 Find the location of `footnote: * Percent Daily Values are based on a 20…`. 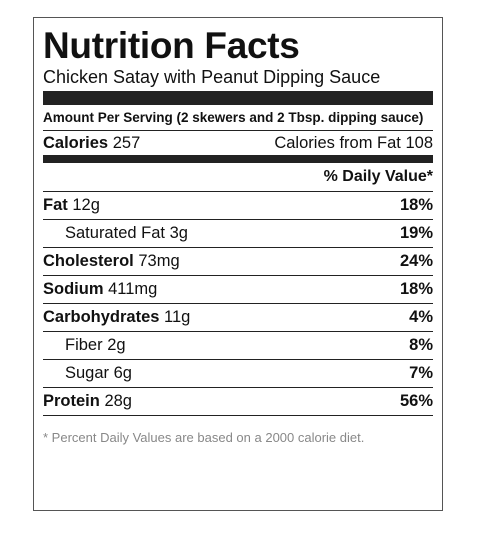

footnote: * Percent Daily Values are based on a 20… is located at coordinates (204, 437).